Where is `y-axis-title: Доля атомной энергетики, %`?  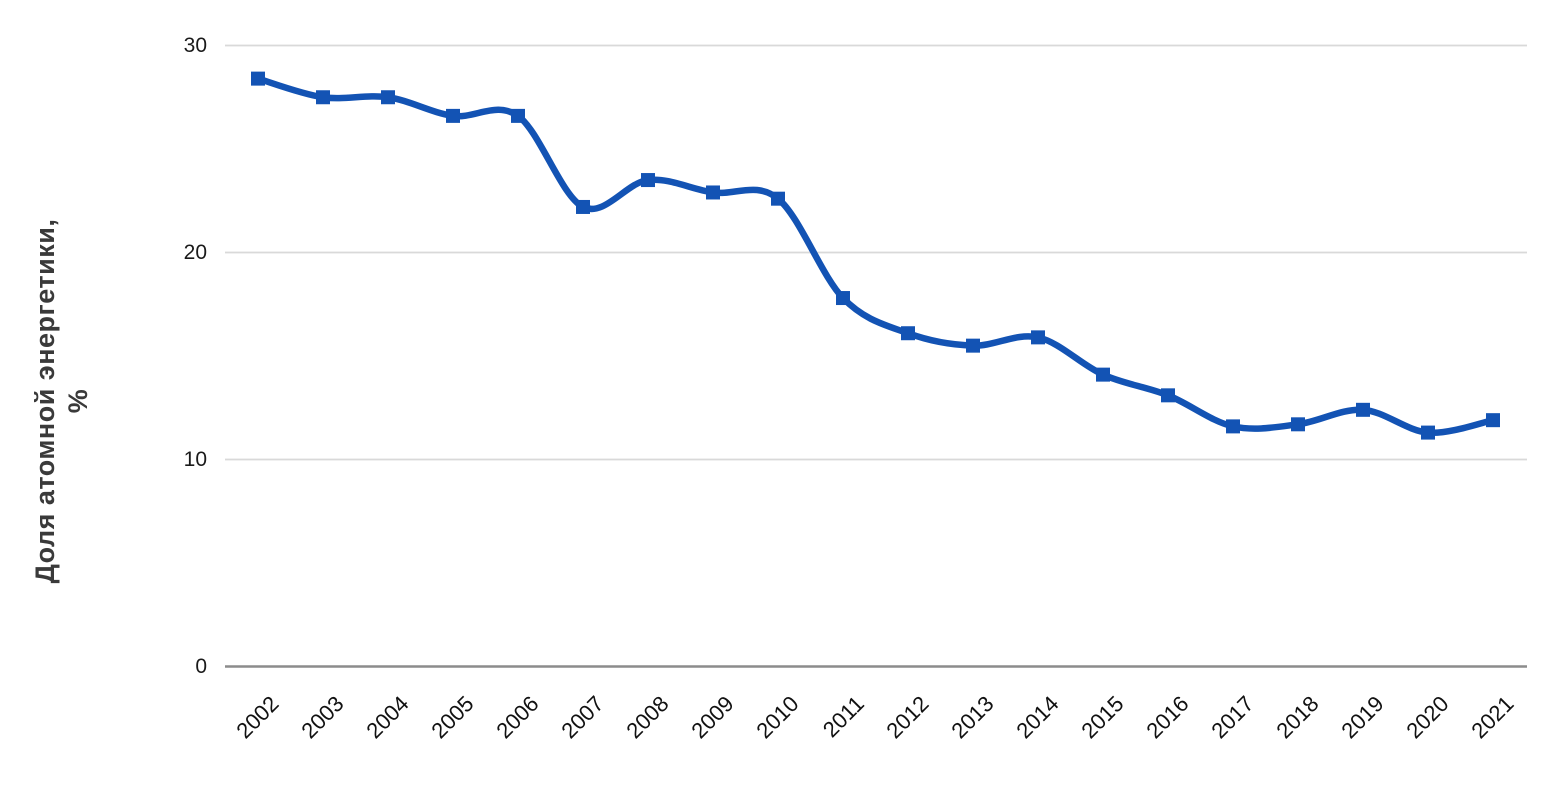
y-axis-title: Доля атомной энергетики, % is located at coordinates (62, 401).